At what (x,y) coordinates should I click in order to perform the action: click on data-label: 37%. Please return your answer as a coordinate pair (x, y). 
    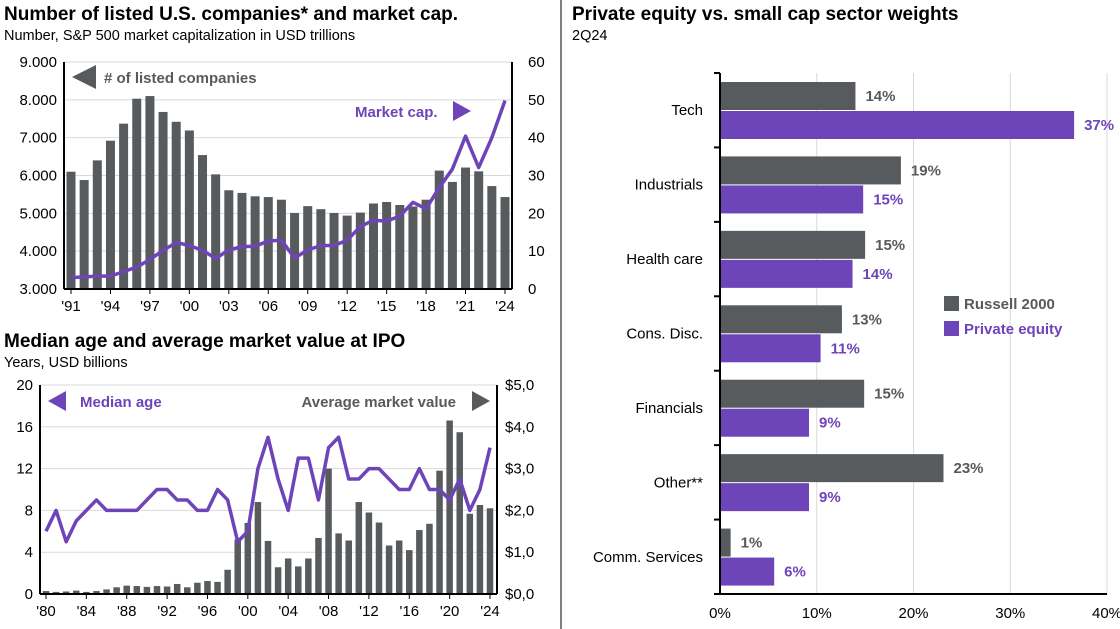
    Looking at the image, I should click on (1099, 125).